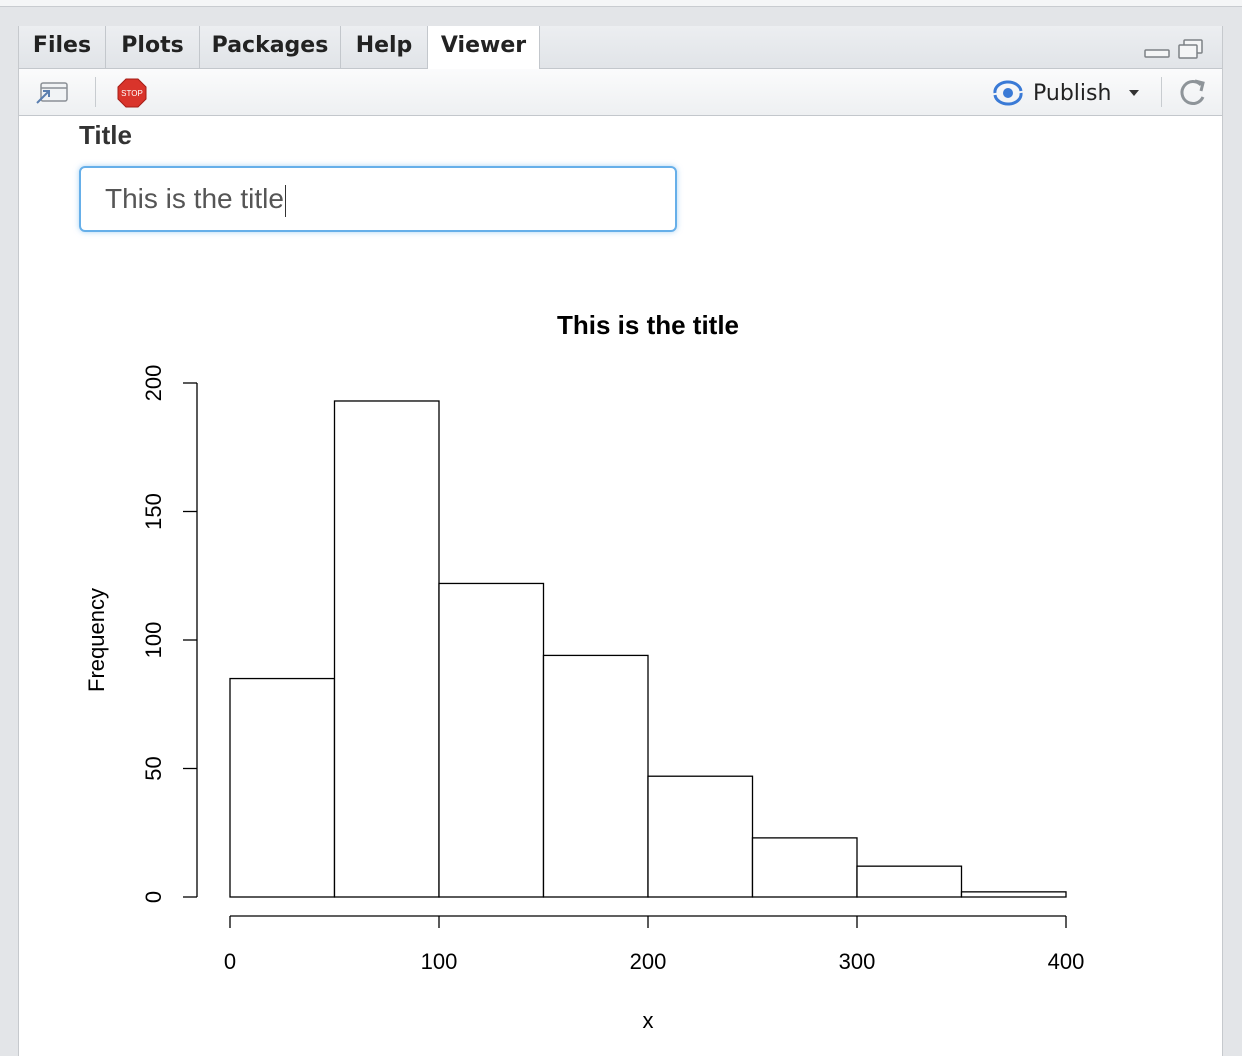 Image resolution: width=1242 pixels, height=1056 pixels. Describe the element at coordinates (648, 1020) in the screenshot. I see `x-axis-label: x` at that location.